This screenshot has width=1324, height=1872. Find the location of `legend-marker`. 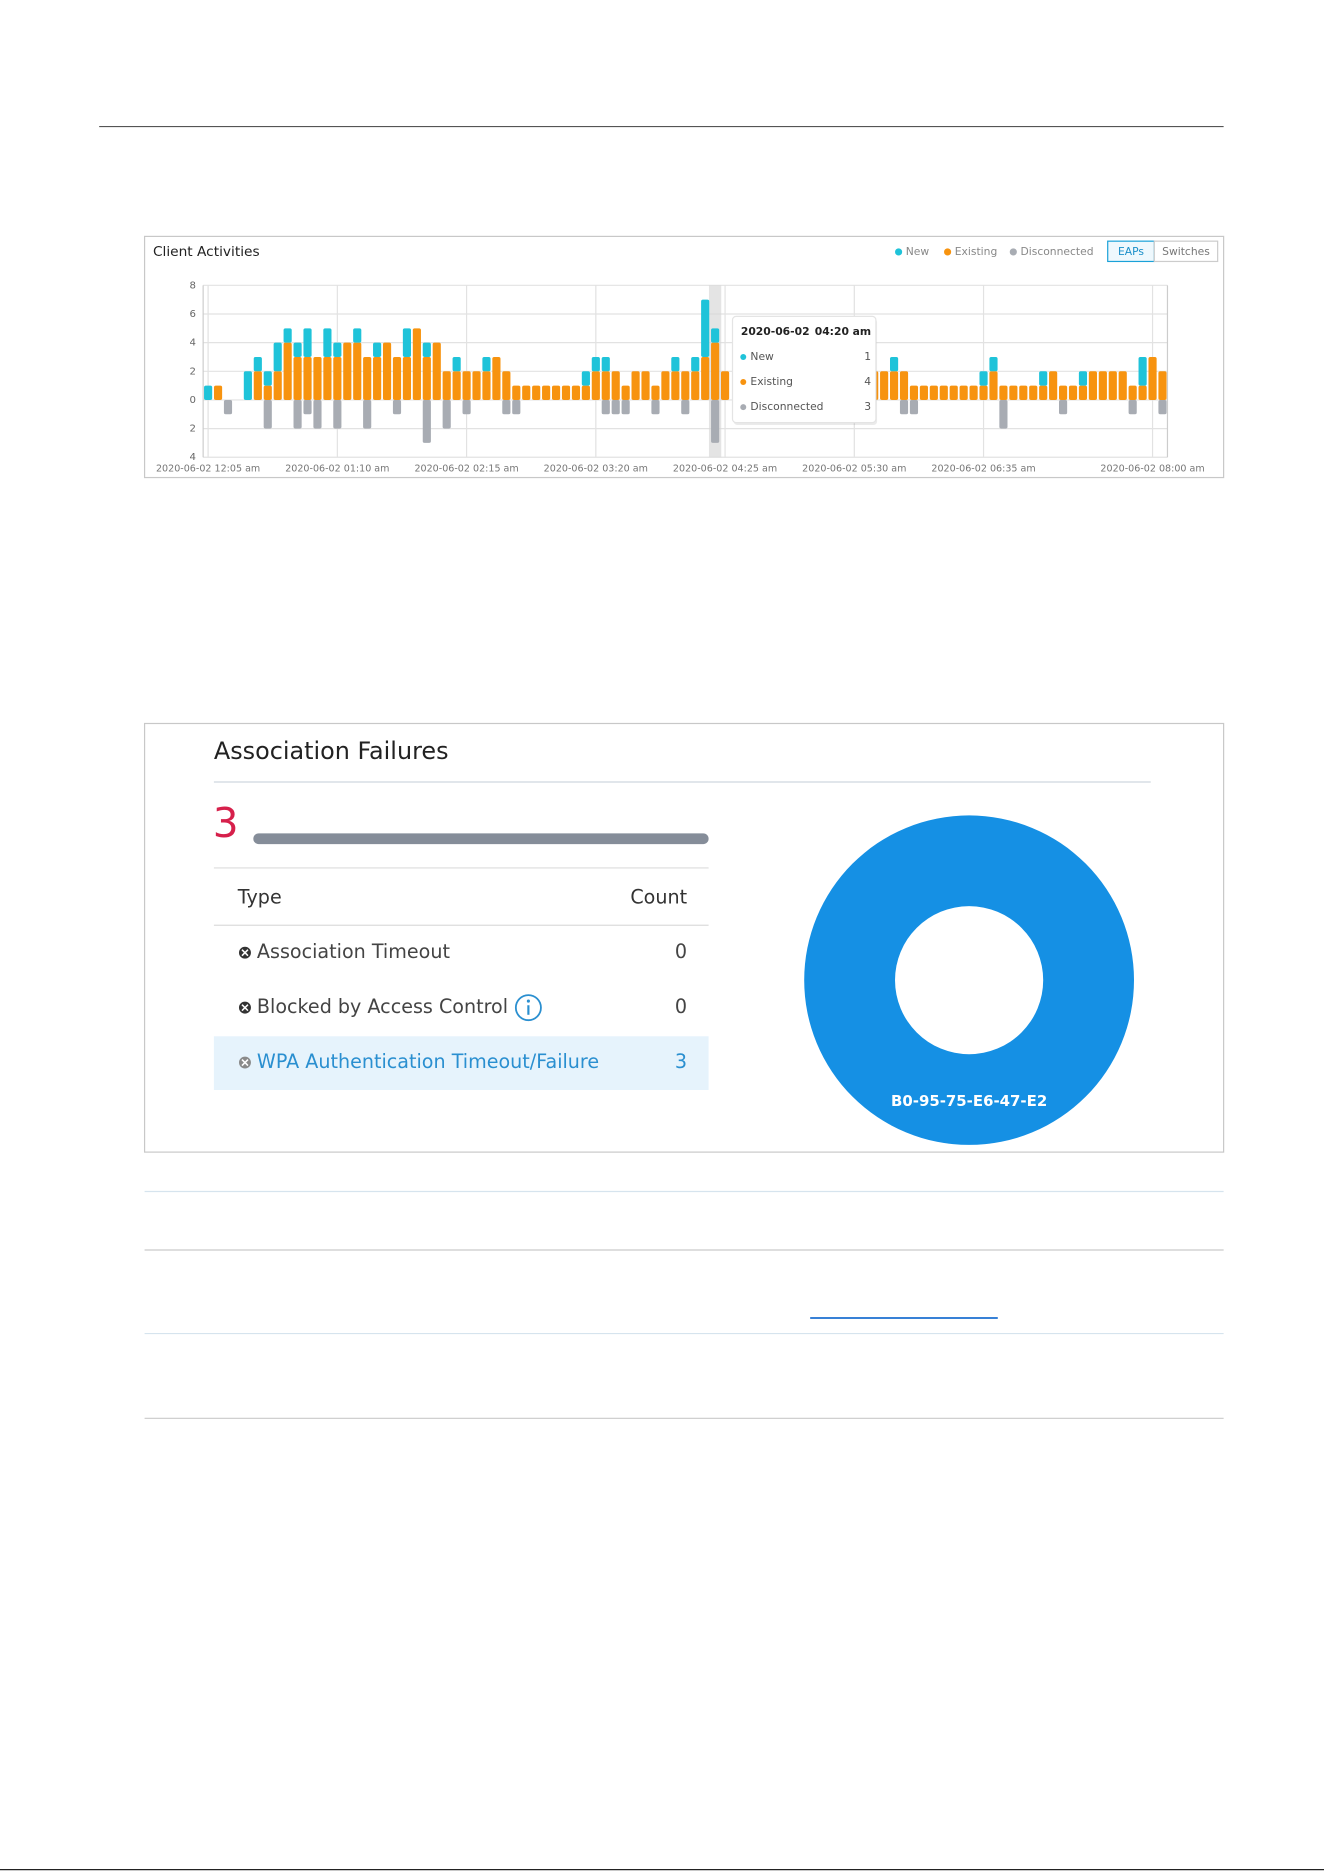

legend-marker is located at coordinates (948, 252).